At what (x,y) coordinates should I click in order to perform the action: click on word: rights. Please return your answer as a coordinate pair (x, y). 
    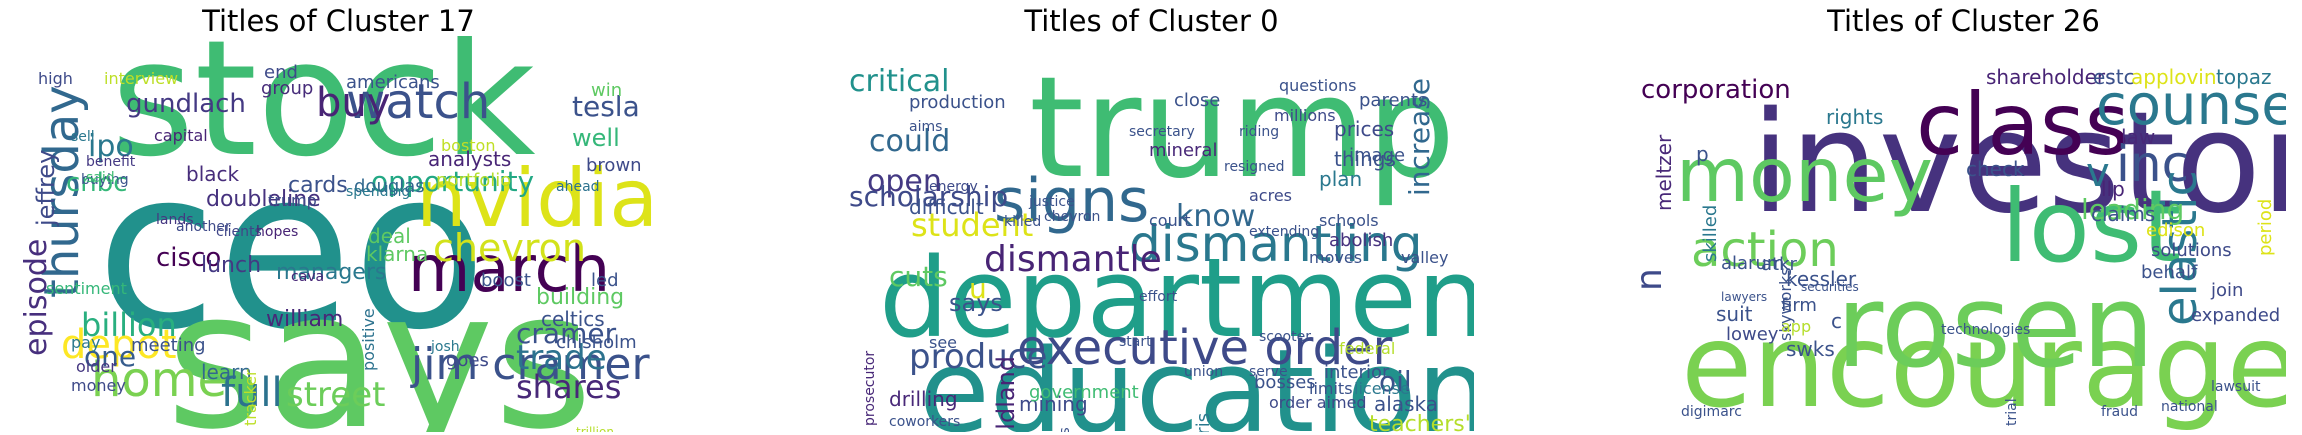
    Looking at the image, I should click on (1854, 117).